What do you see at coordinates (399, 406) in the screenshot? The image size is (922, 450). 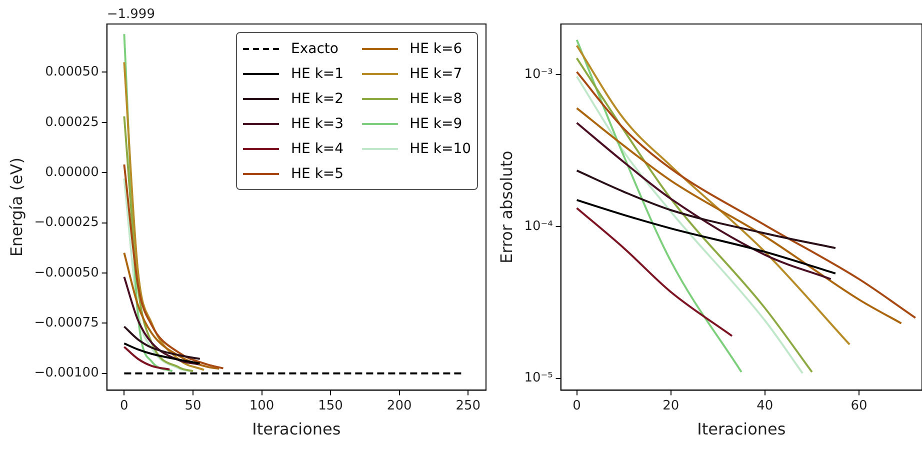 I see `x-tick-label: 200` at bounding box center [399, 406].